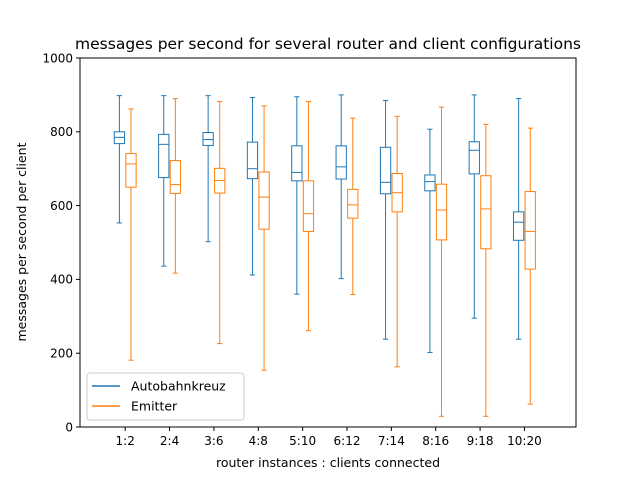  I want to click on x-tick-label: 10:20, so click(524, 441).